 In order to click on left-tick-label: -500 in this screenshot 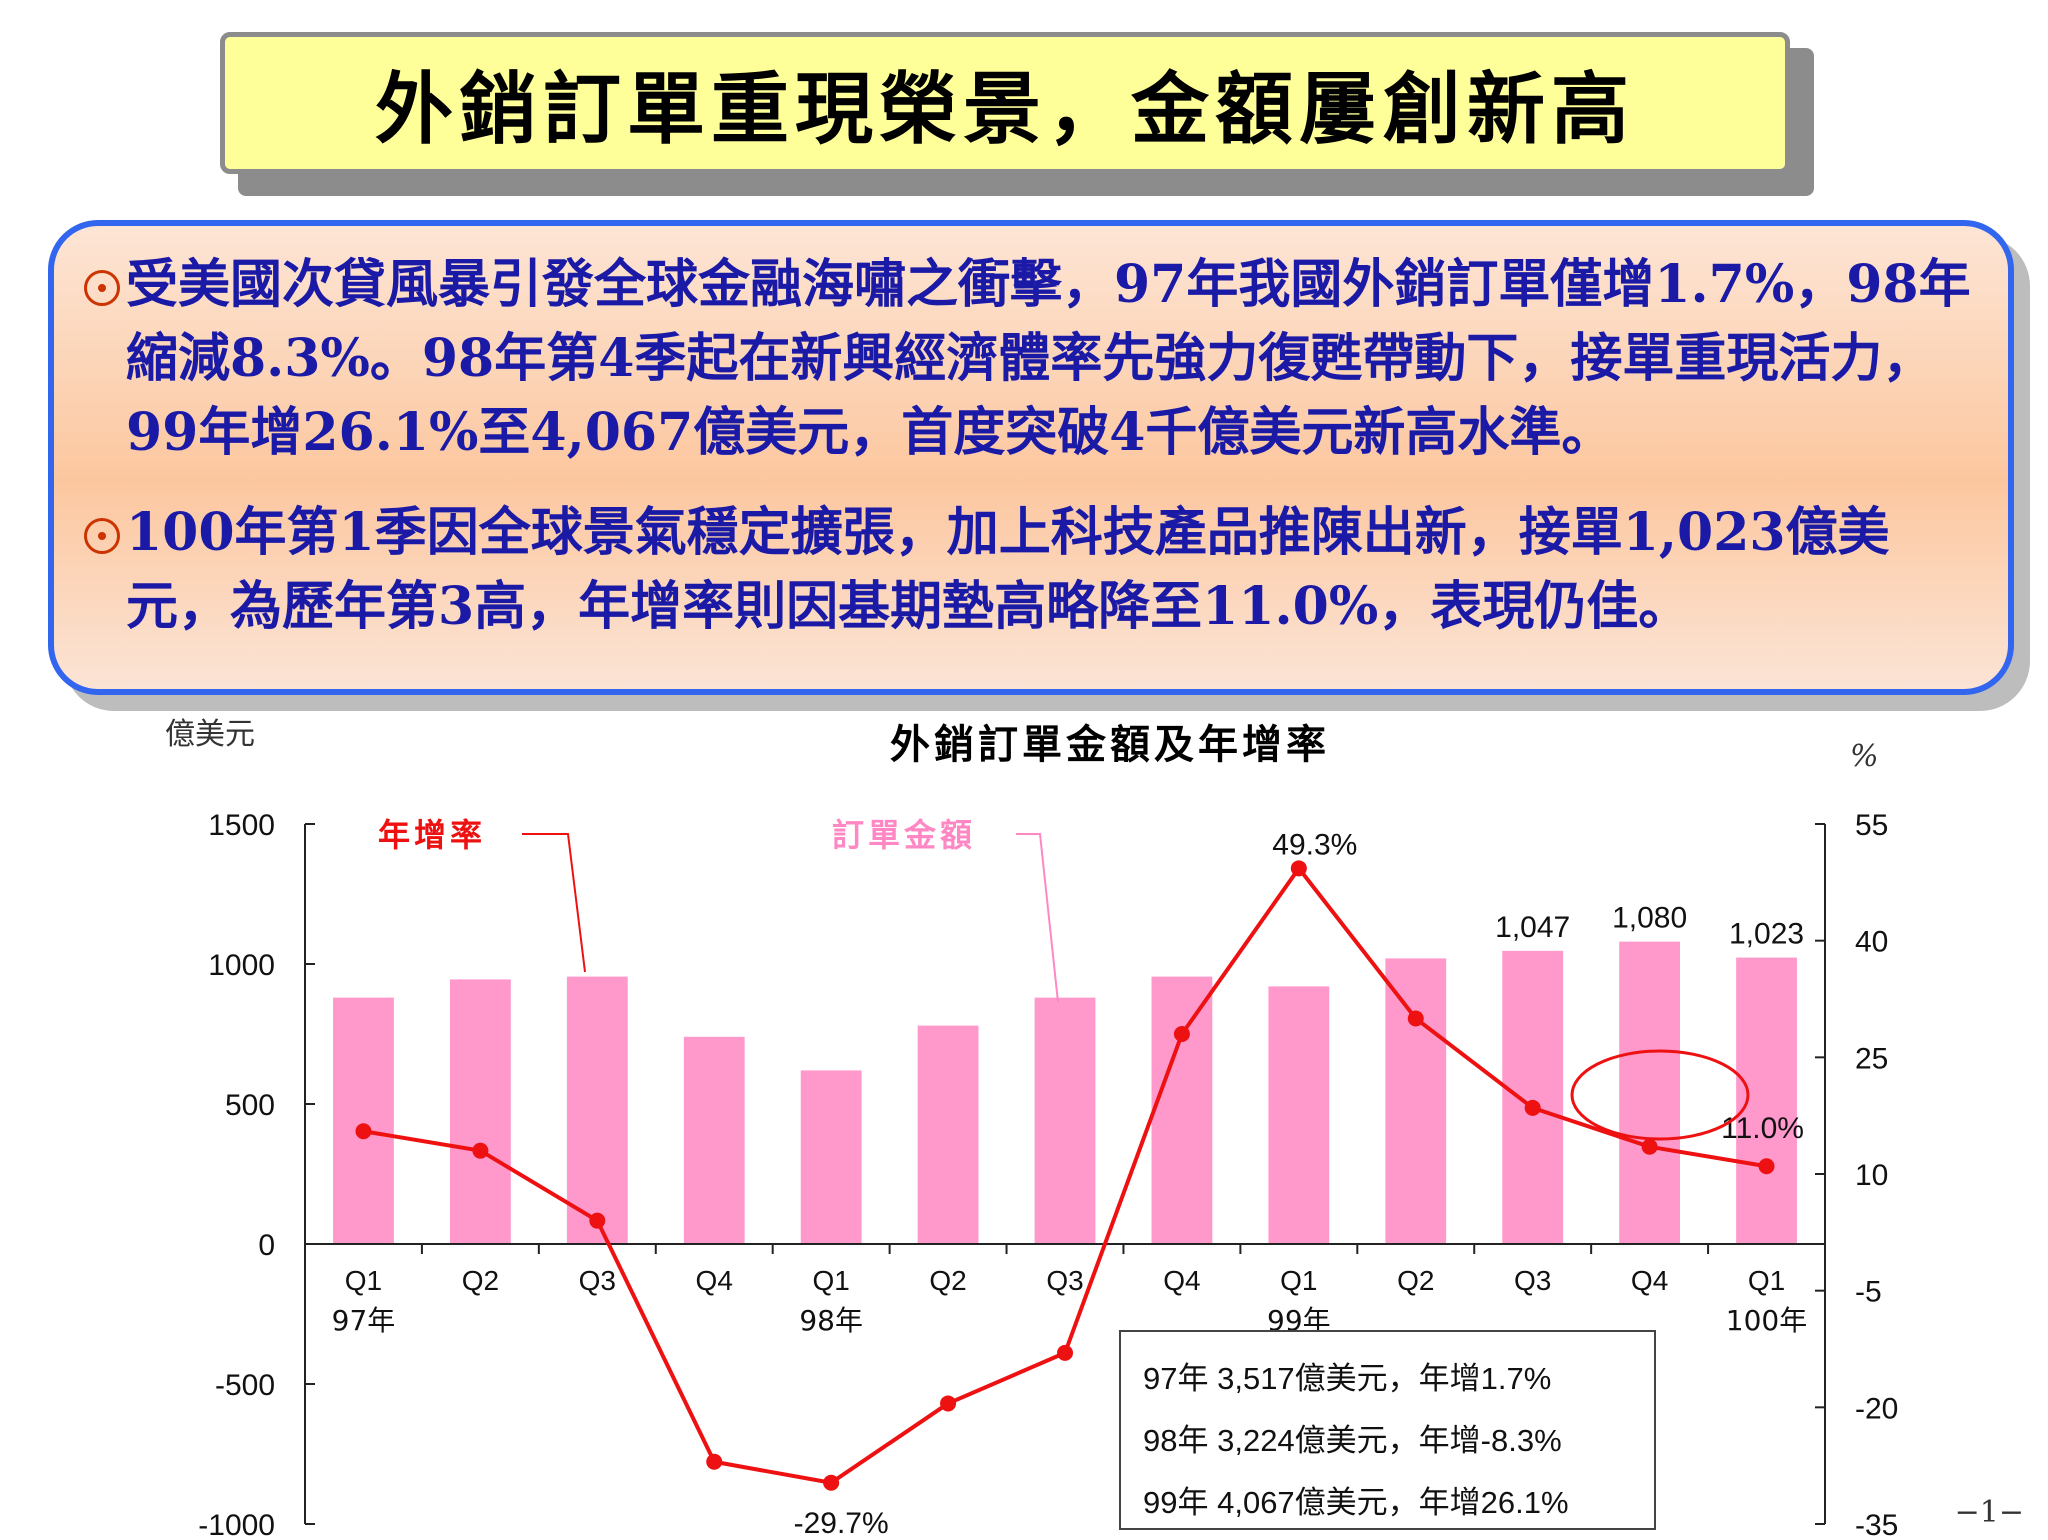, I will do `click(245, 1385)`.